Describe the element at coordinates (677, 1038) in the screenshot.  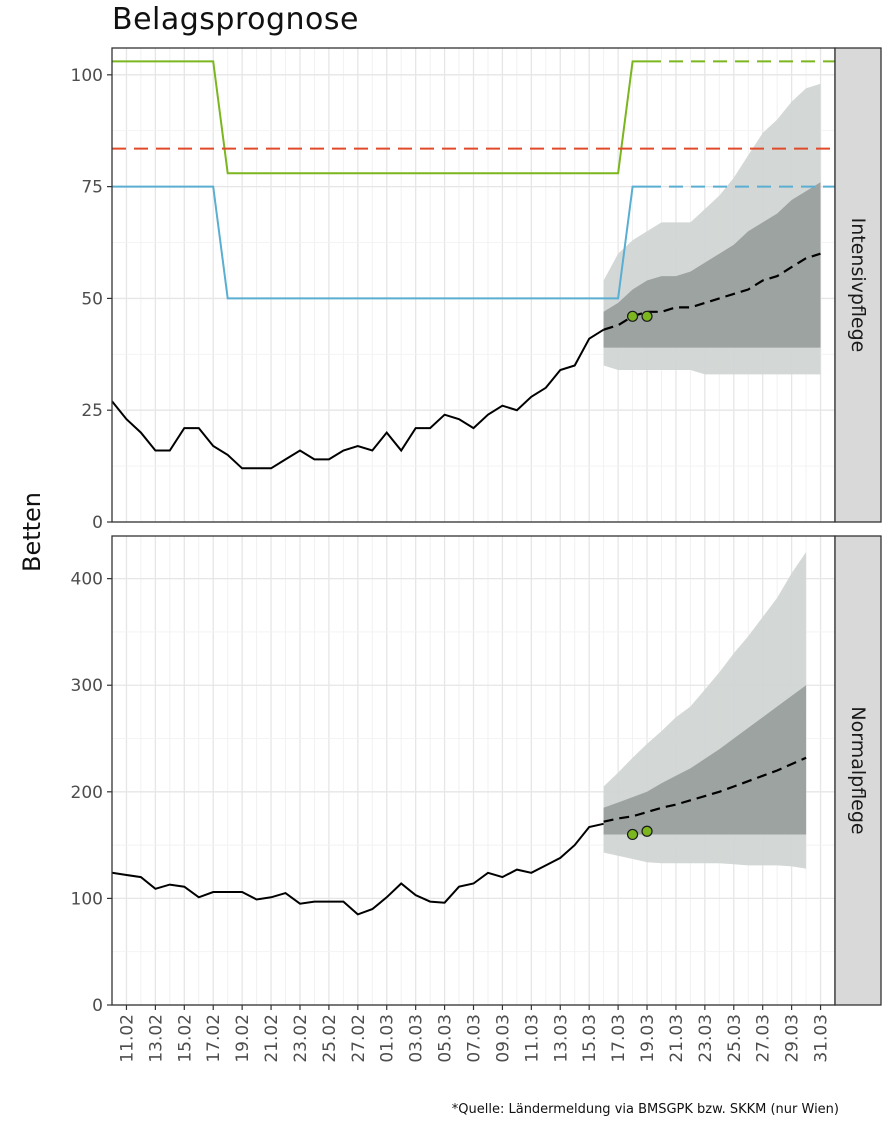
I see `x-tick-label: 21.03` at that location.